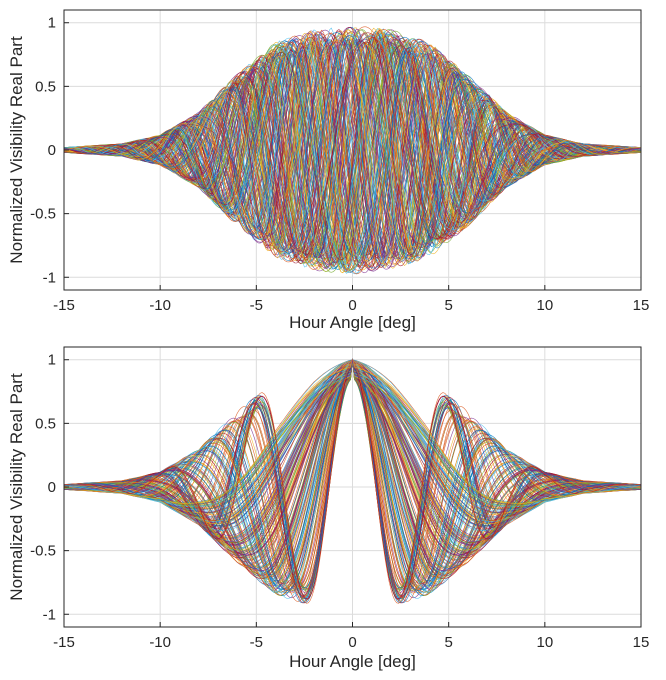 This screenshot has height=680, width=666. I want to click on top-x-axis-label: Hour Angle [deg], so click(352, 322).